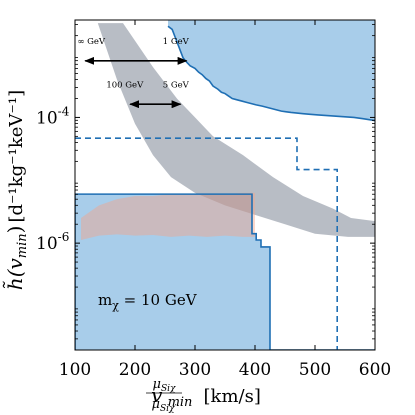  I want to click on arrow-annotation-2: 100 GeV, so click(125, 85).